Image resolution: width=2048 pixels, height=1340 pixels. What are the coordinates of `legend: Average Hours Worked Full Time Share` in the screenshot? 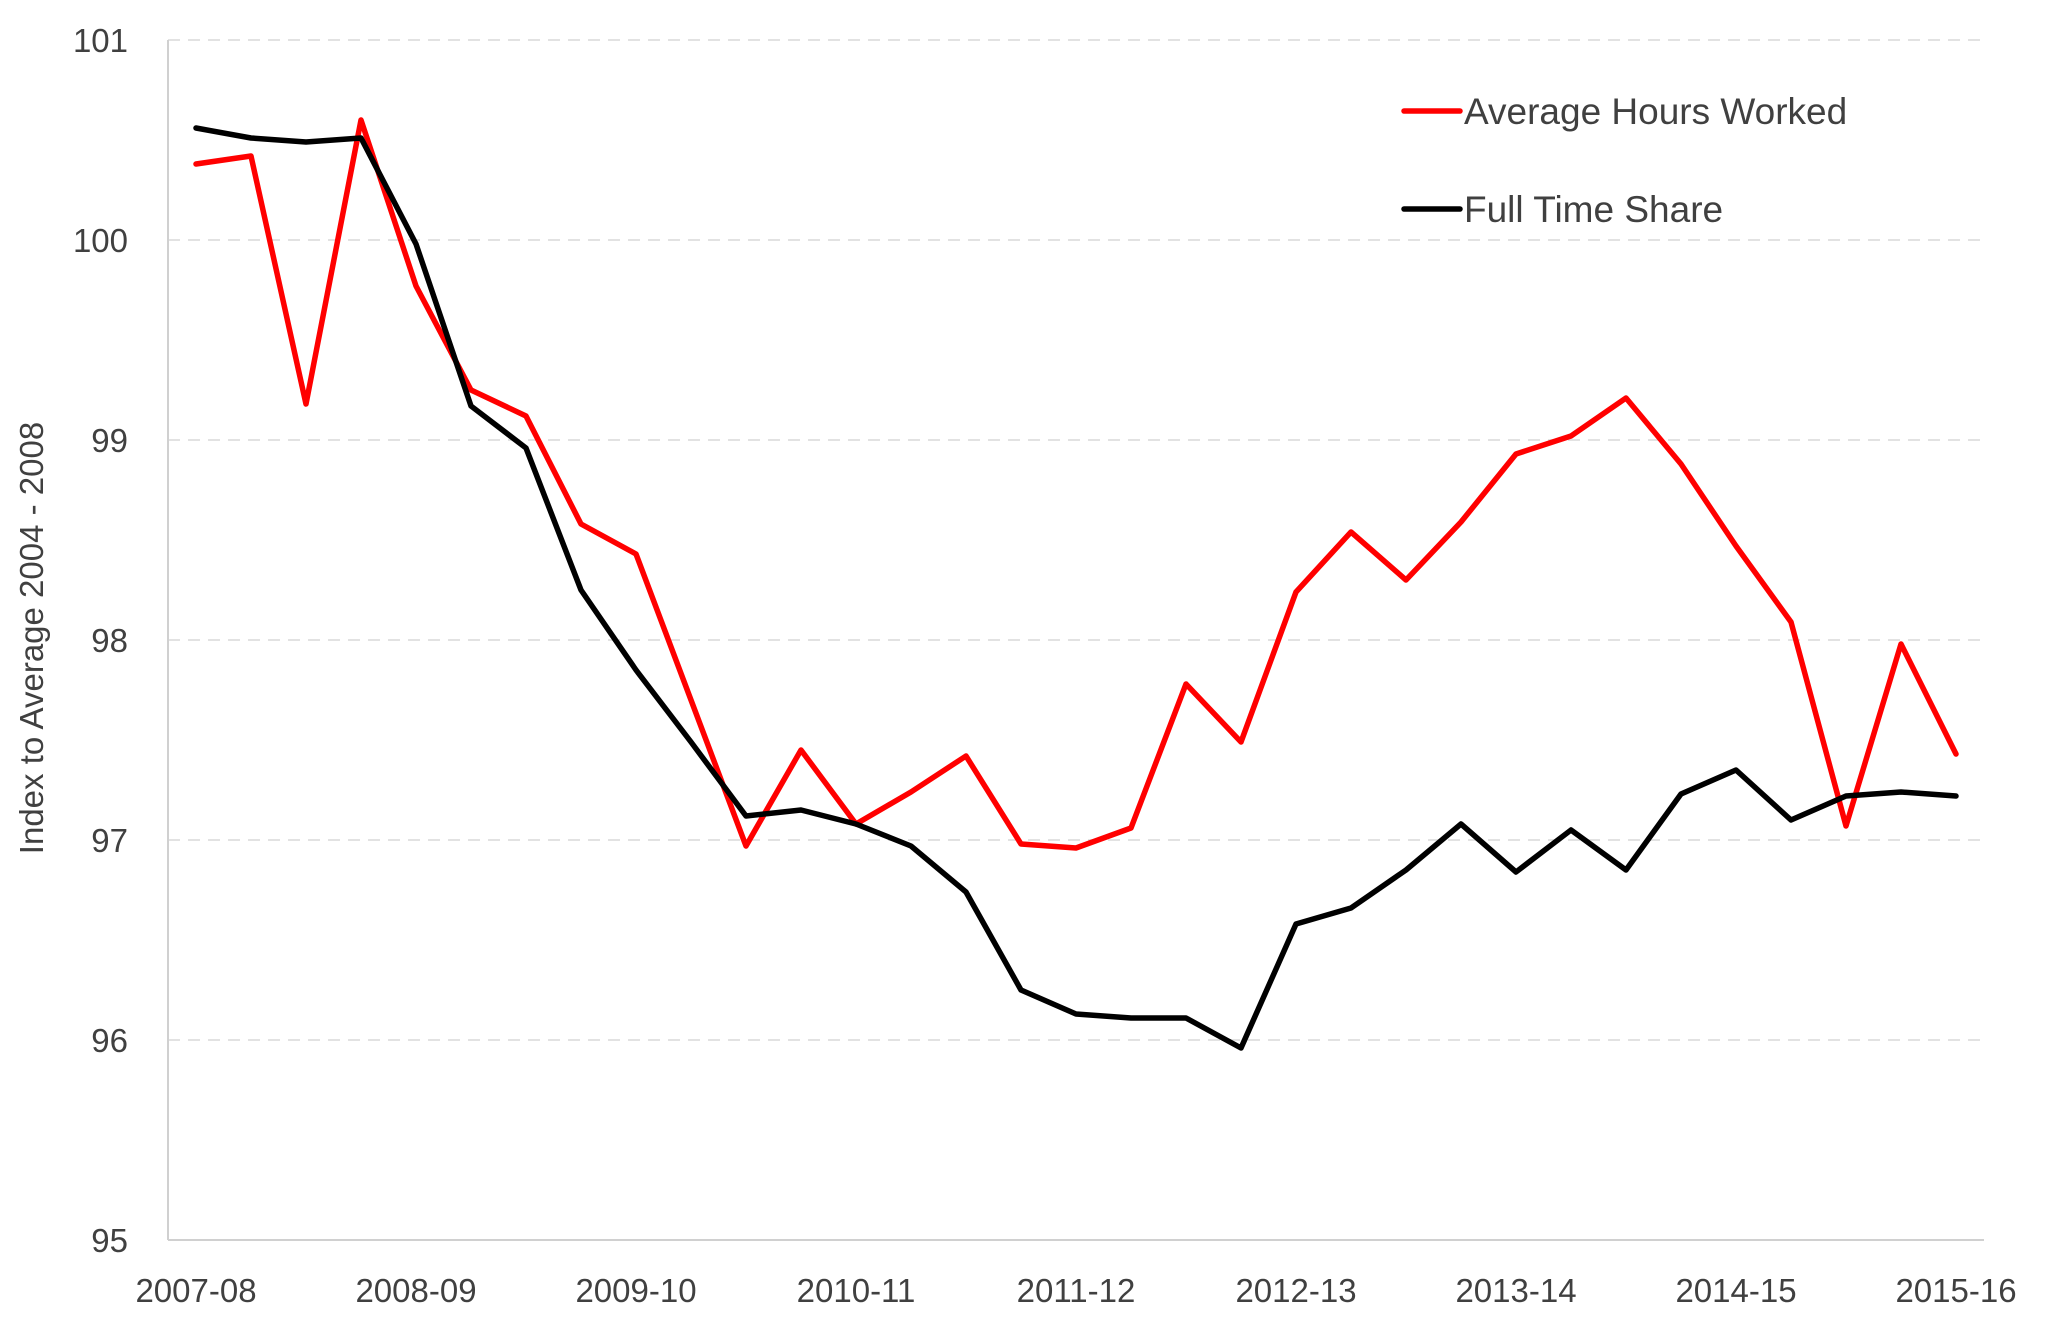 It's located at (1624, 160).